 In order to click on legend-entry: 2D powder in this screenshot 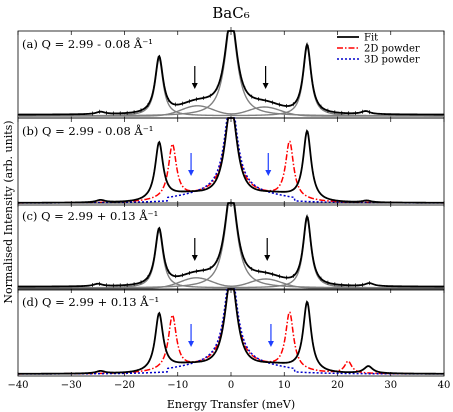, I will do `click(392, 49)`.